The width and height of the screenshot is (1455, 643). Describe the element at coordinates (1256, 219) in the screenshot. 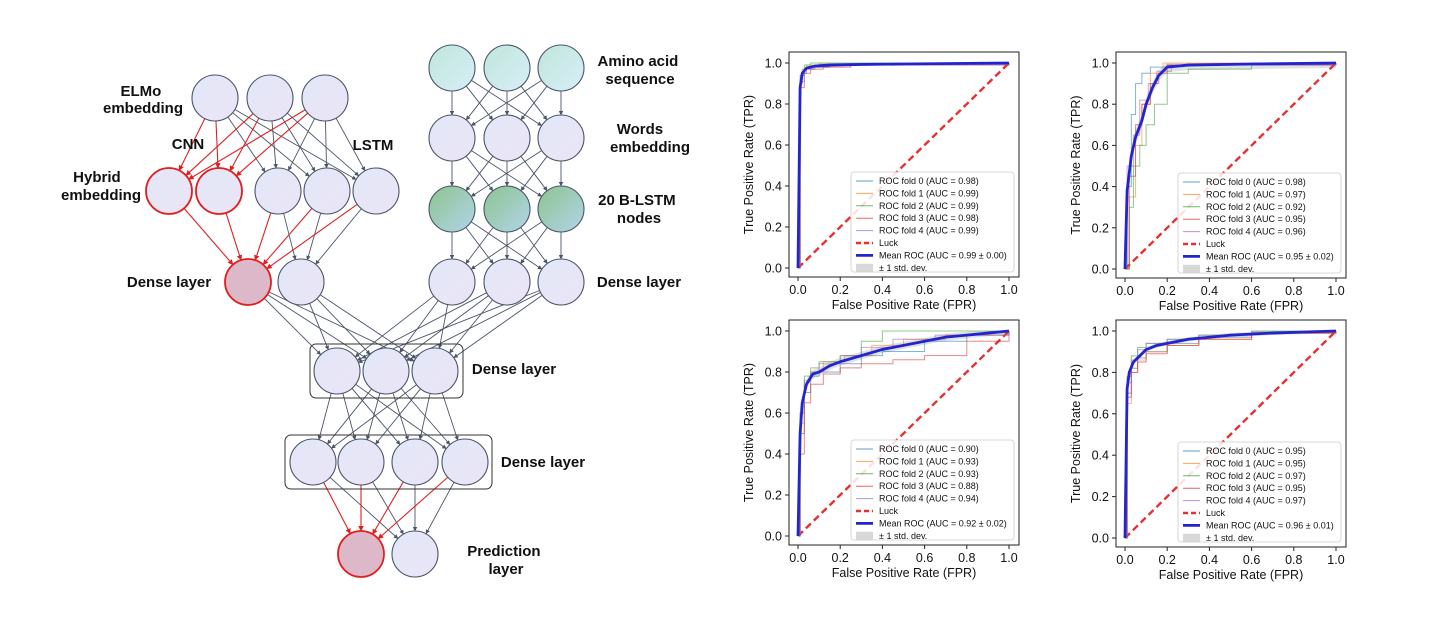

I see `legend-entry: ROC fold 3 (AUC = 0.95)` at that location.